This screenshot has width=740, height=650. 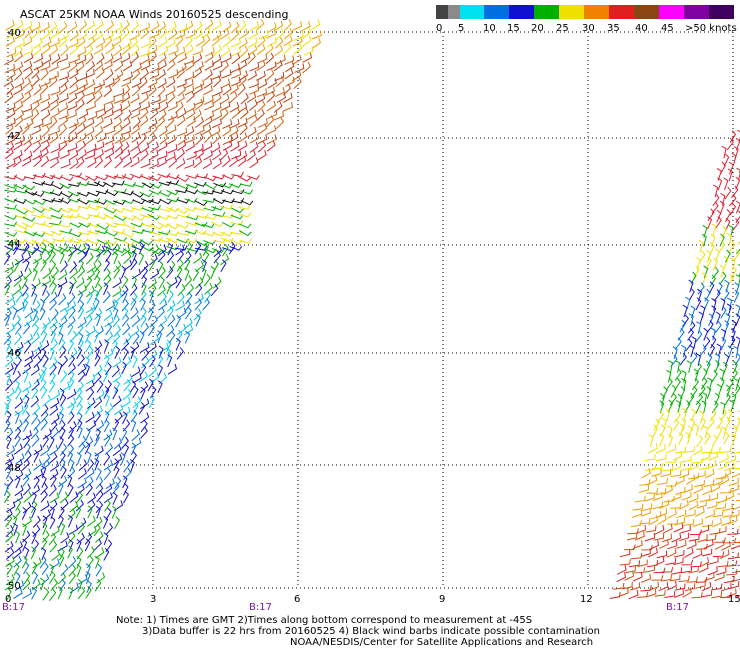 I want to click on legend-label: 30, so click(x=588, y=28).